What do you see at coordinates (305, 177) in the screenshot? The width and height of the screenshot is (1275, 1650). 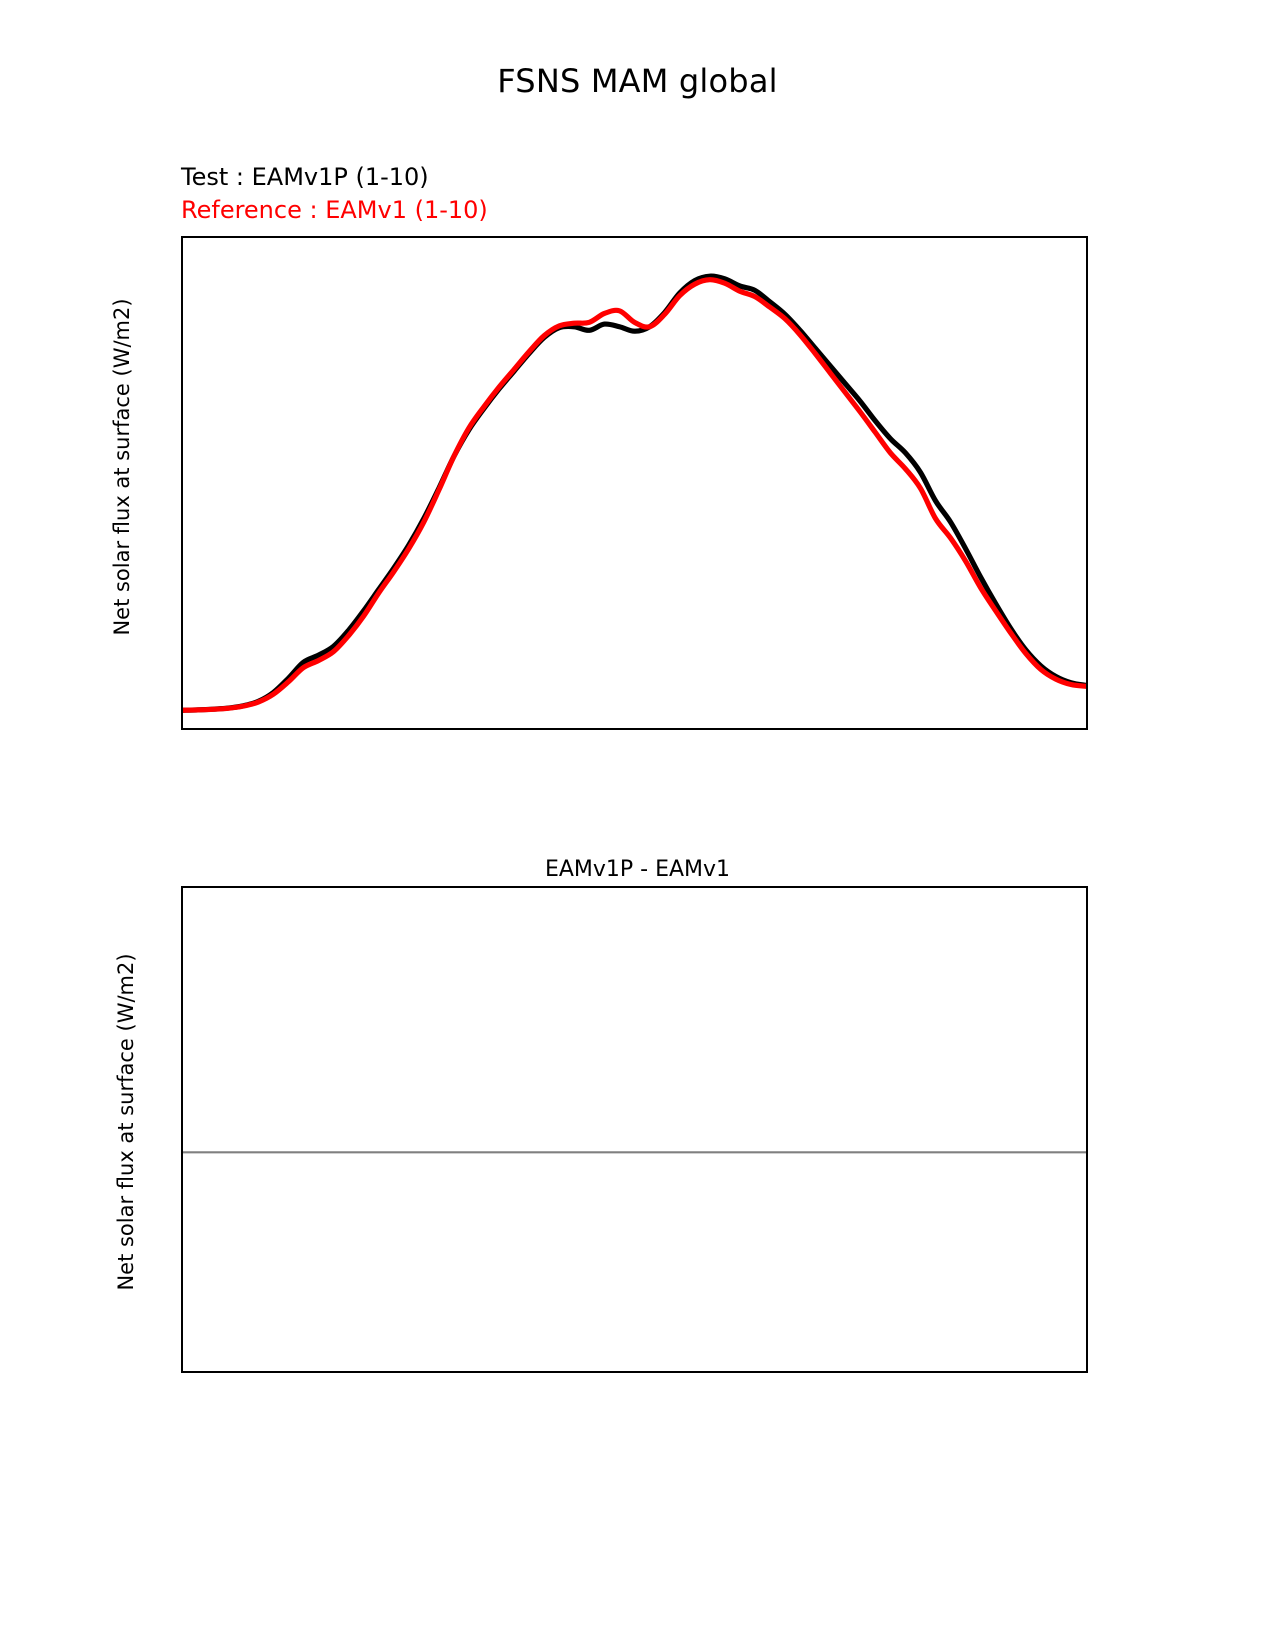 I see `legend-test-label: Test : EAMv1P (1-10)` at bounding box center [305, 177].